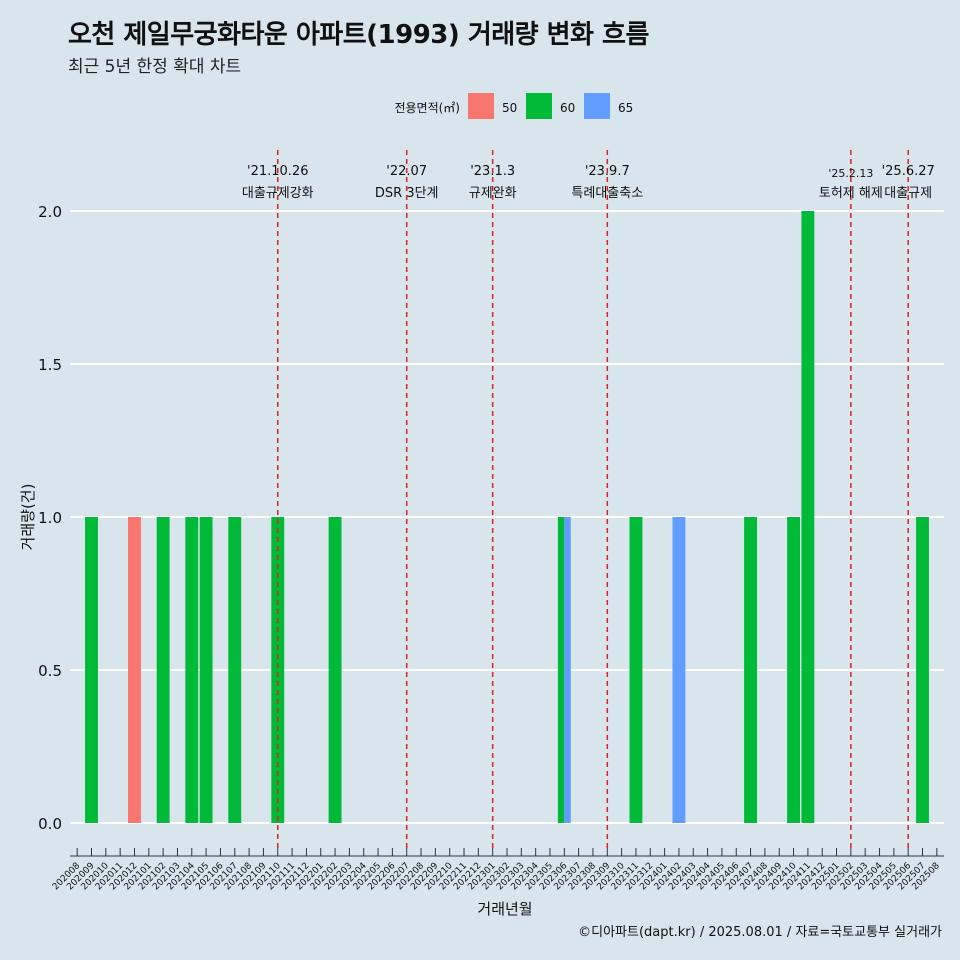  I want to click on legend-label-60: 60, so click(567, 108).